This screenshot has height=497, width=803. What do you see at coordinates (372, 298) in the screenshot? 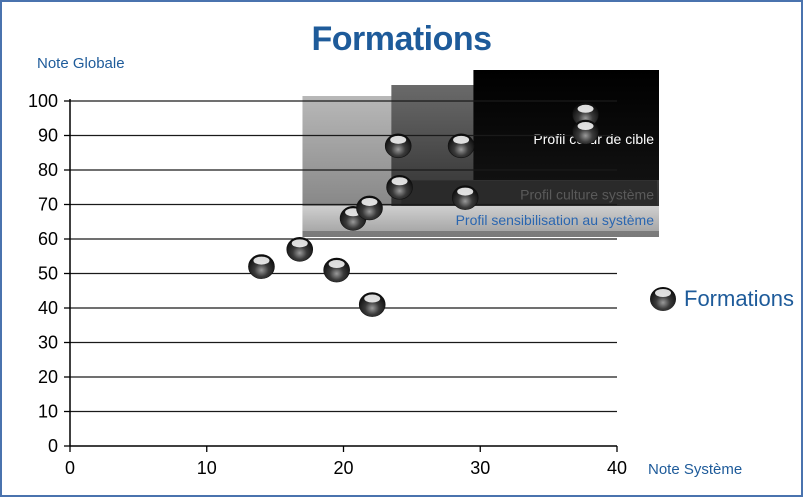
I see `data-point-5-highlight` at bounding box center [372, 298].